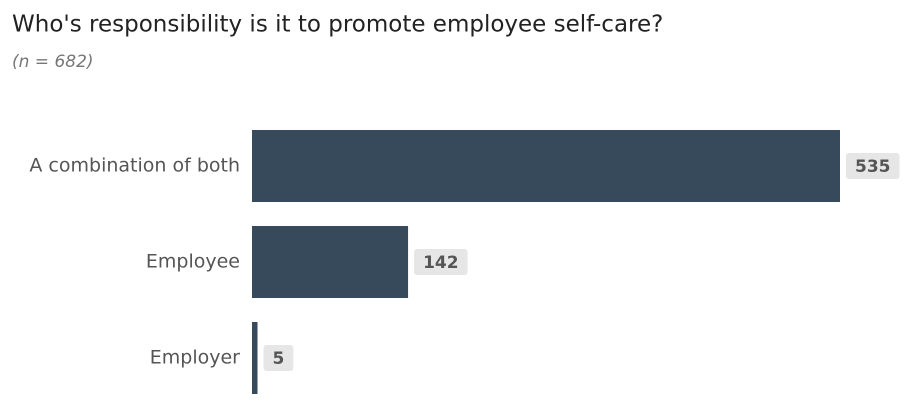 This screenshot has height=410, width=924. What do you see at coordinates (195, 358) in the screenshot?
I see `y-tick-label: Employer` at bounding box center [195, 358].